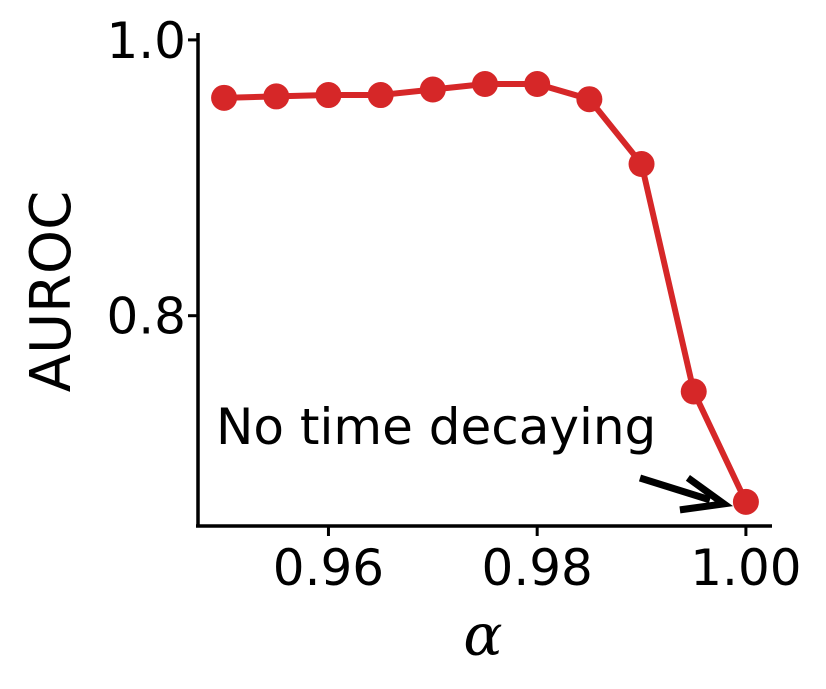 The width and height of the screenshot is (826, 689). What do you see at coordinates (745, 568) in the screenshot?
I see `x-tick-label: 1.00` at bounding box center [745, 568].